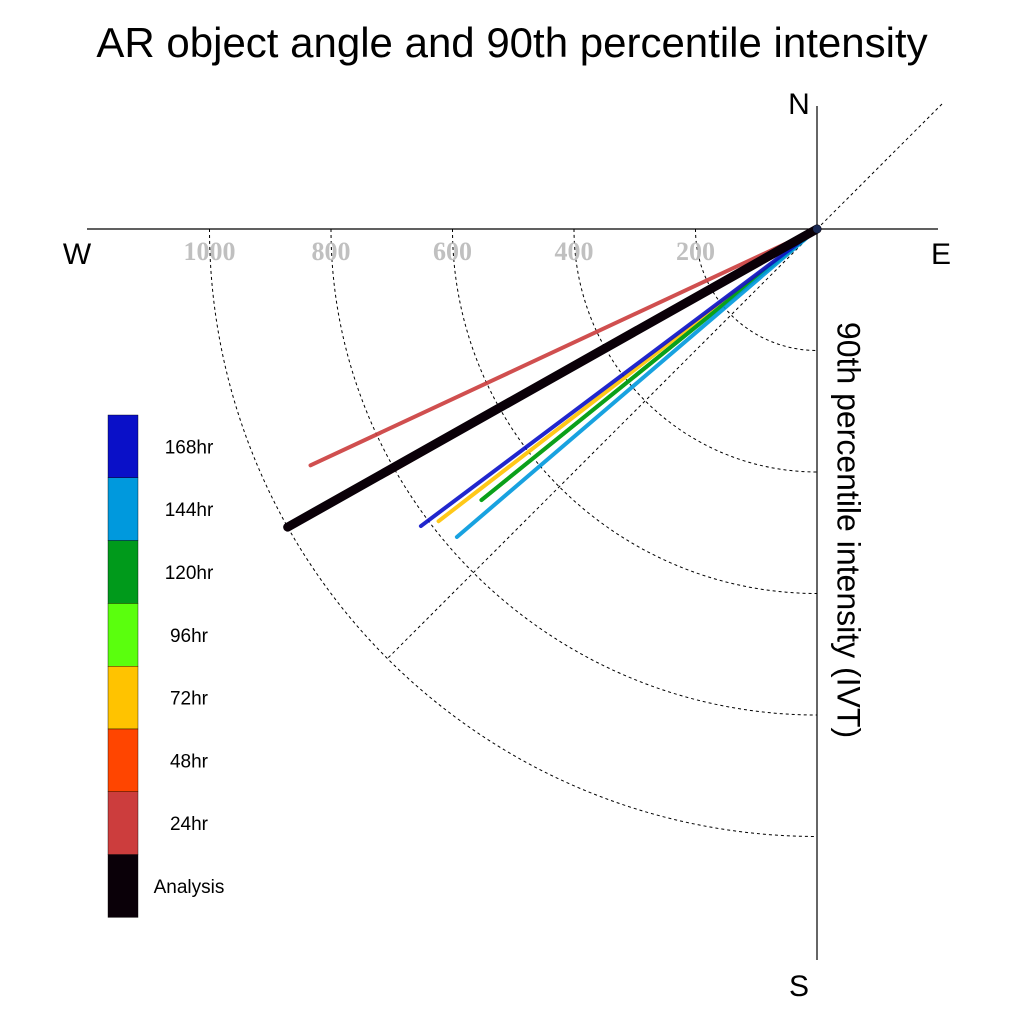 This screenshot has width=1024, height=1024. What do you see at coordinates (123, 446) in the screenshot?
I see `legend-swatch-168hr` at bounding box center [123, 446].